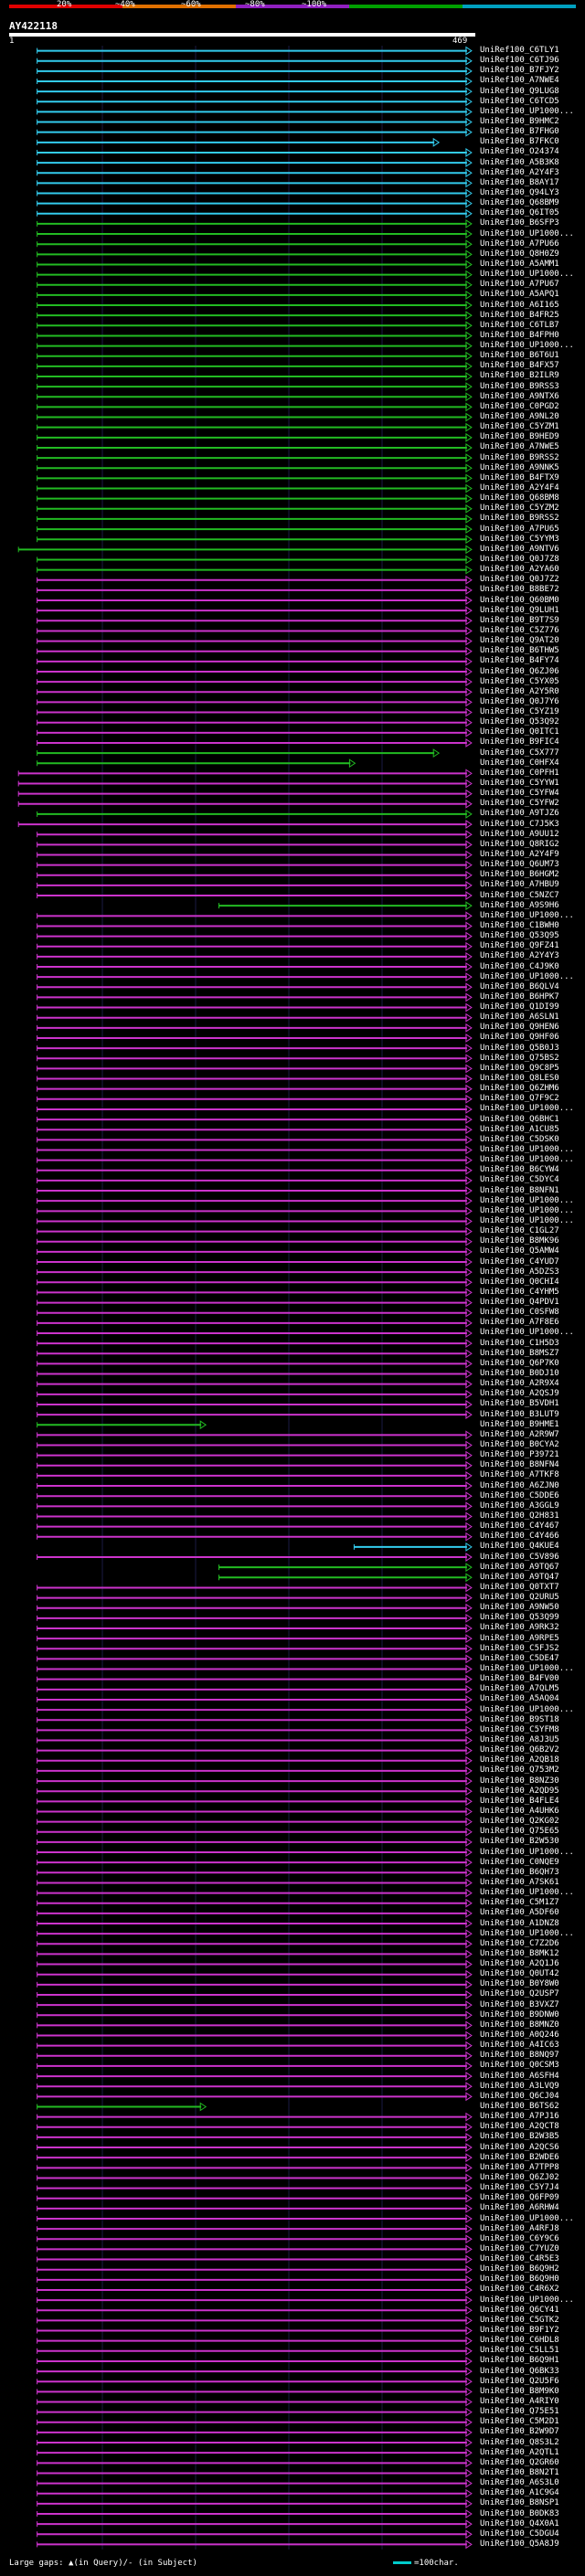  What do you see at coordinates (519, 192) in the screenshot?
I see `hit-label: UniRef100_Q94LY3` at bounding box center [519, 192].